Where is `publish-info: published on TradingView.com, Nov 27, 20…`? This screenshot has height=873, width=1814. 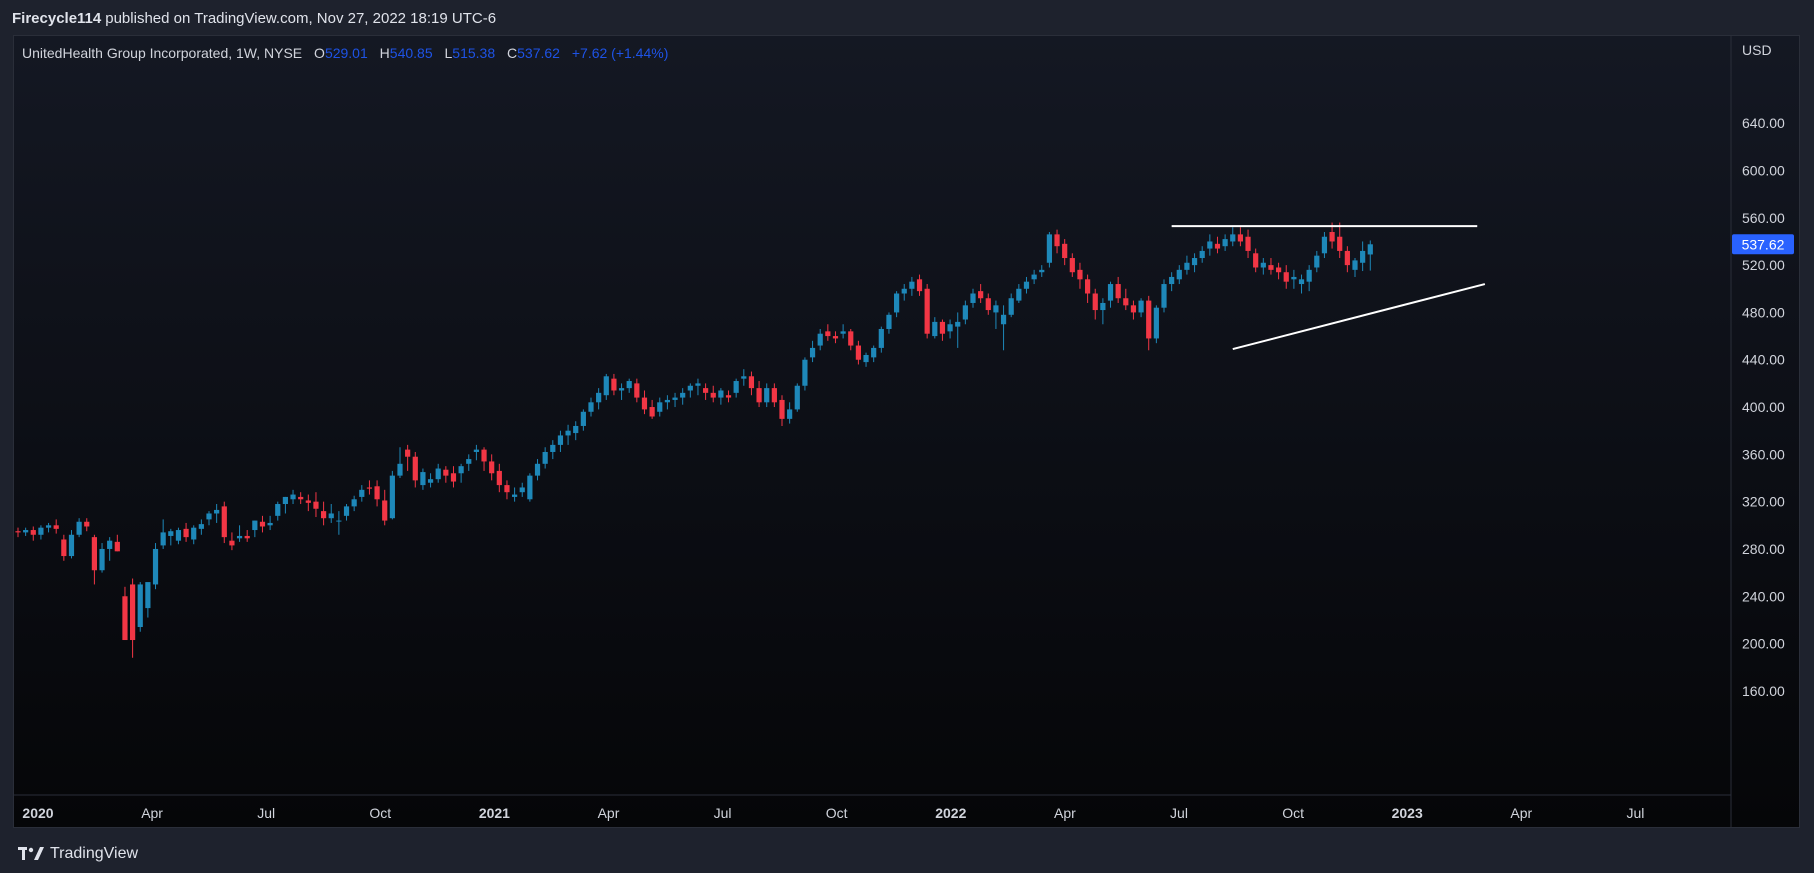 publish-info: published on TradingView.com, Nov 27, 20… is located at coordinates (301, 18).